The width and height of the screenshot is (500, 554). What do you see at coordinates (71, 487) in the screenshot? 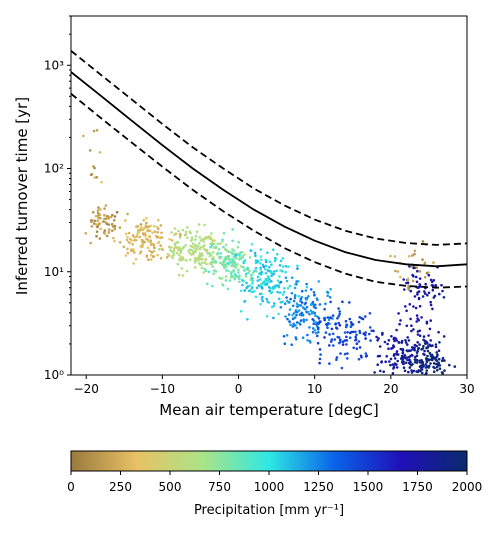
I see `colorbar-tick-label: 0` at bounding box center [71, 487].